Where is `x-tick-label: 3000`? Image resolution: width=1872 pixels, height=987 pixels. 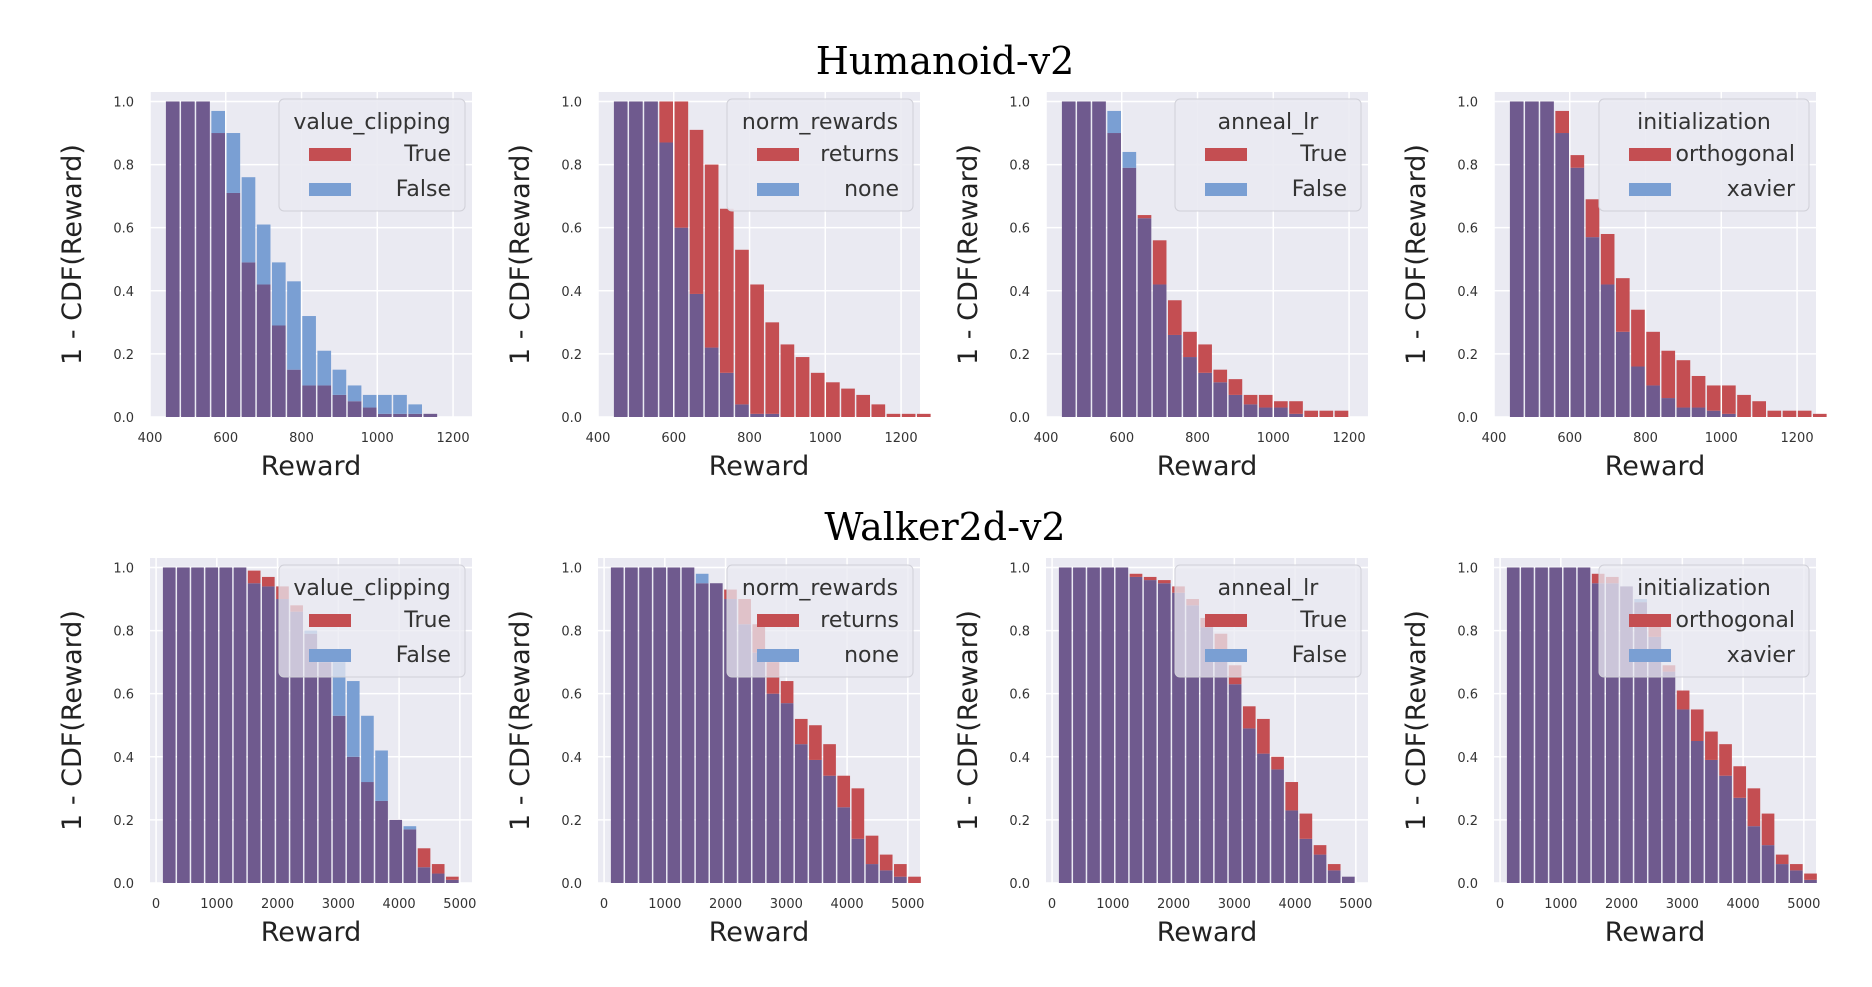 x-tick-label: 3000 is located at coordinates (1234, 904).